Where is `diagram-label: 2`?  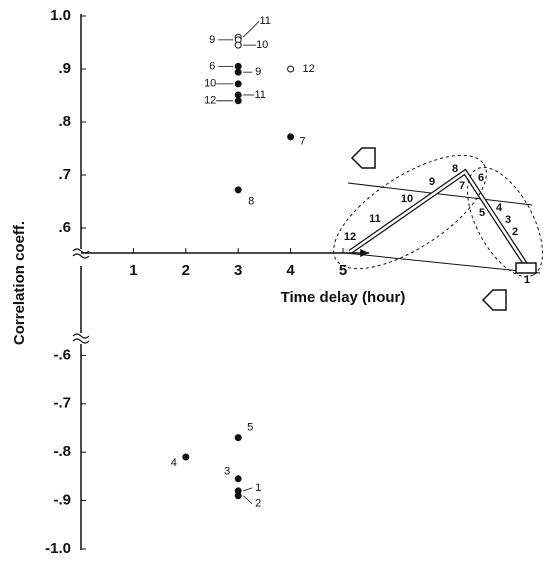
diagram-label: 2 is located at coordinates (515, 232).